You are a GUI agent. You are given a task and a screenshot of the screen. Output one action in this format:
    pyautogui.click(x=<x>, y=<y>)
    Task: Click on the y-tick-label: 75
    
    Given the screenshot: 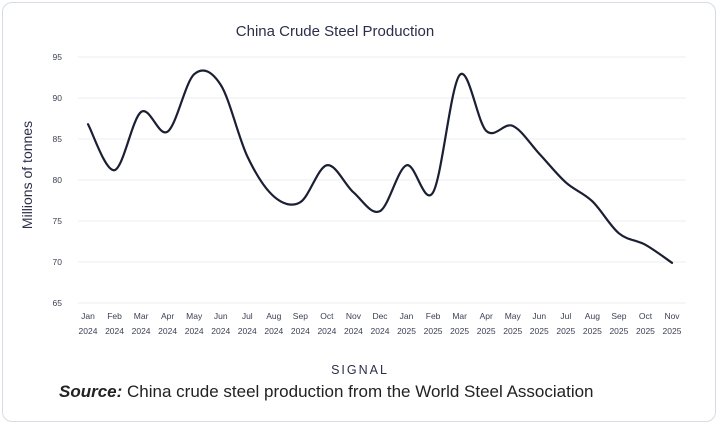 What is the action you would take?
    pyautogui.click(x=58, y=221)
    